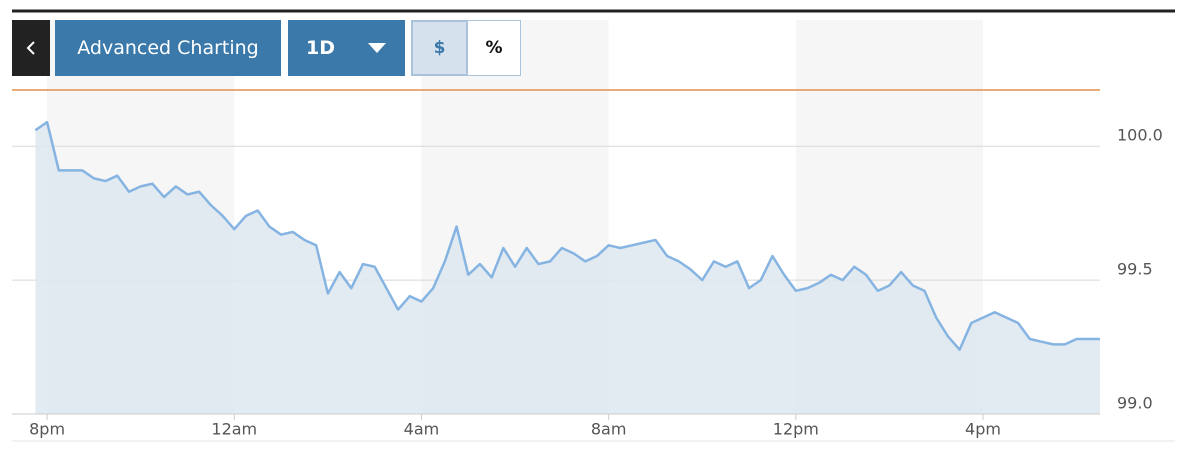  What do you see at coordinates (47, 429) in the screenshot?
I see `x-tick-label: 8pm` at bounding box center [47, 429].